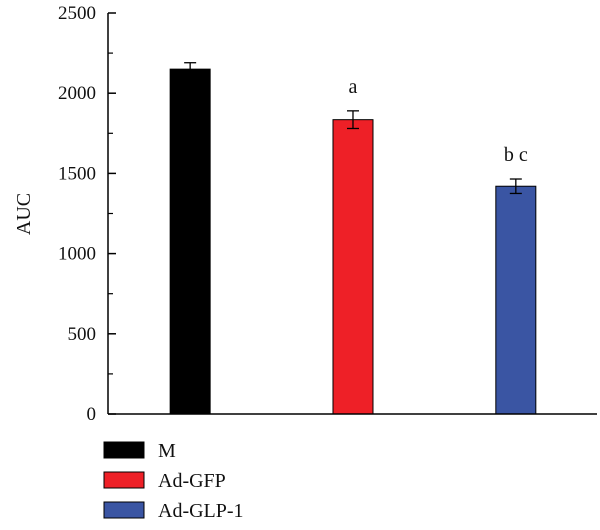 This screenshot has height=530, width=600. What do you see at coordinates (353, 87) in the screenshot?
I see `significance-label: a` at bounding box center [353, 87].